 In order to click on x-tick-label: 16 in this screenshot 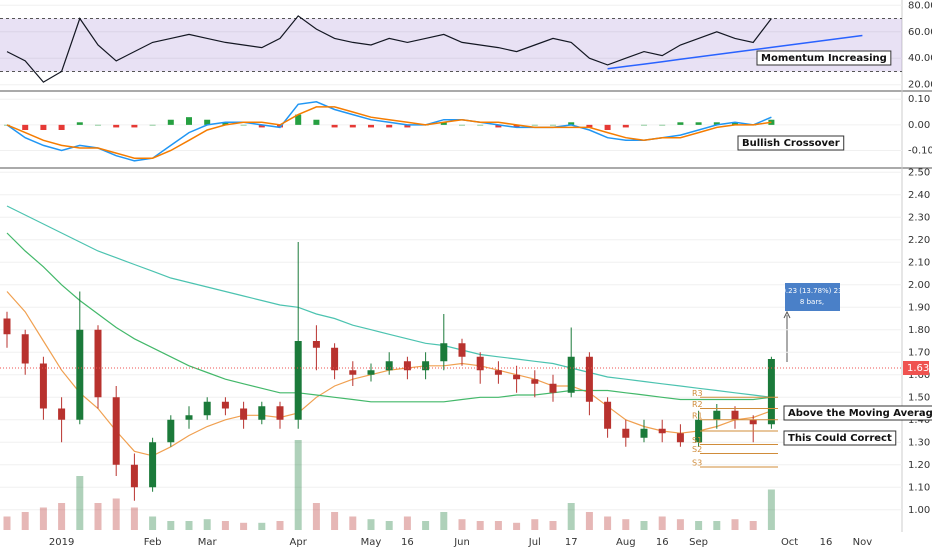, I will do `click(662, 542)`.